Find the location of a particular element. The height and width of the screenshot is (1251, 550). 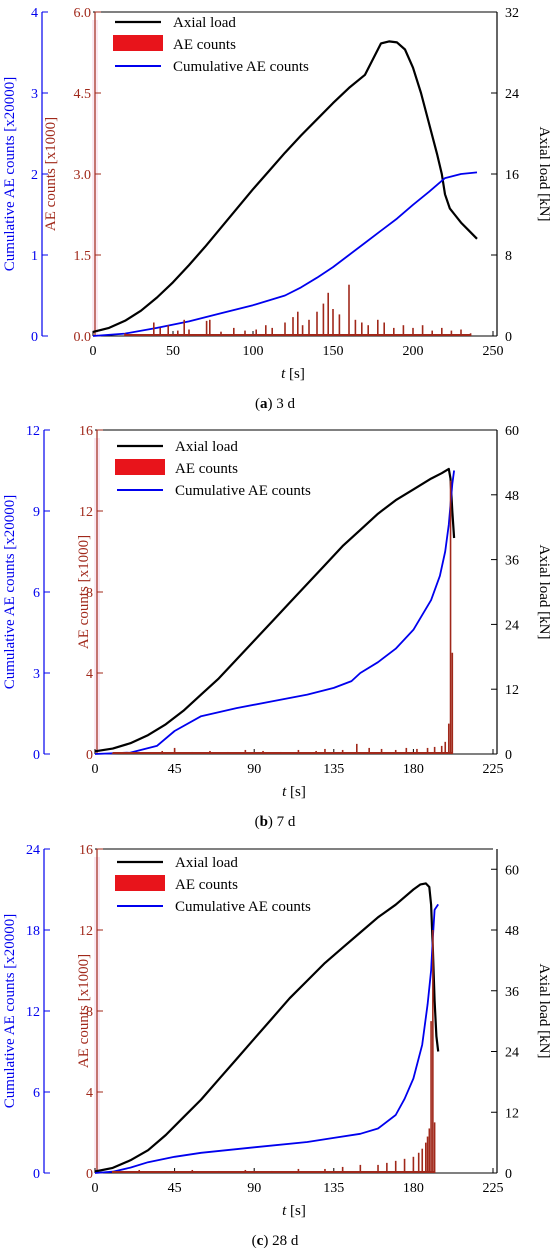

x-tick-label: 250 is located at coordinates (493, 351).